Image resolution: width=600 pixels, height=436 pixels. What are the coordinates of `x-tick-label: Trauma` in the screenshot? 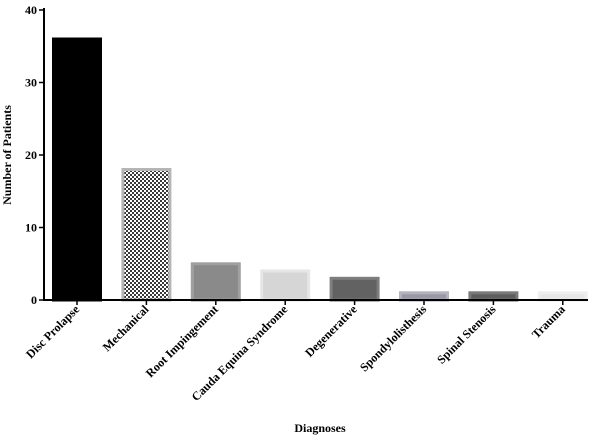 It's located at (548, 321).